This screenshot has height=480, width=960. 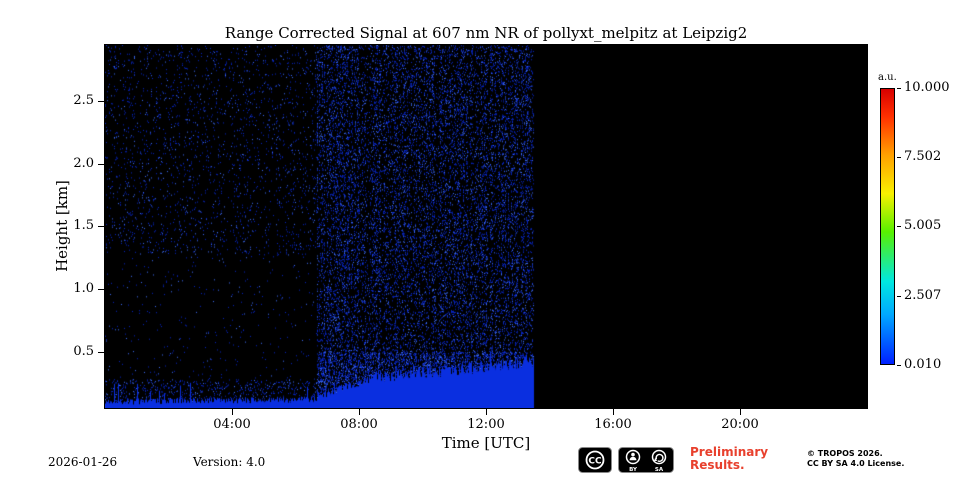 I want to click on x-axis-label: Time [UTC], so click(x=486, y=443).